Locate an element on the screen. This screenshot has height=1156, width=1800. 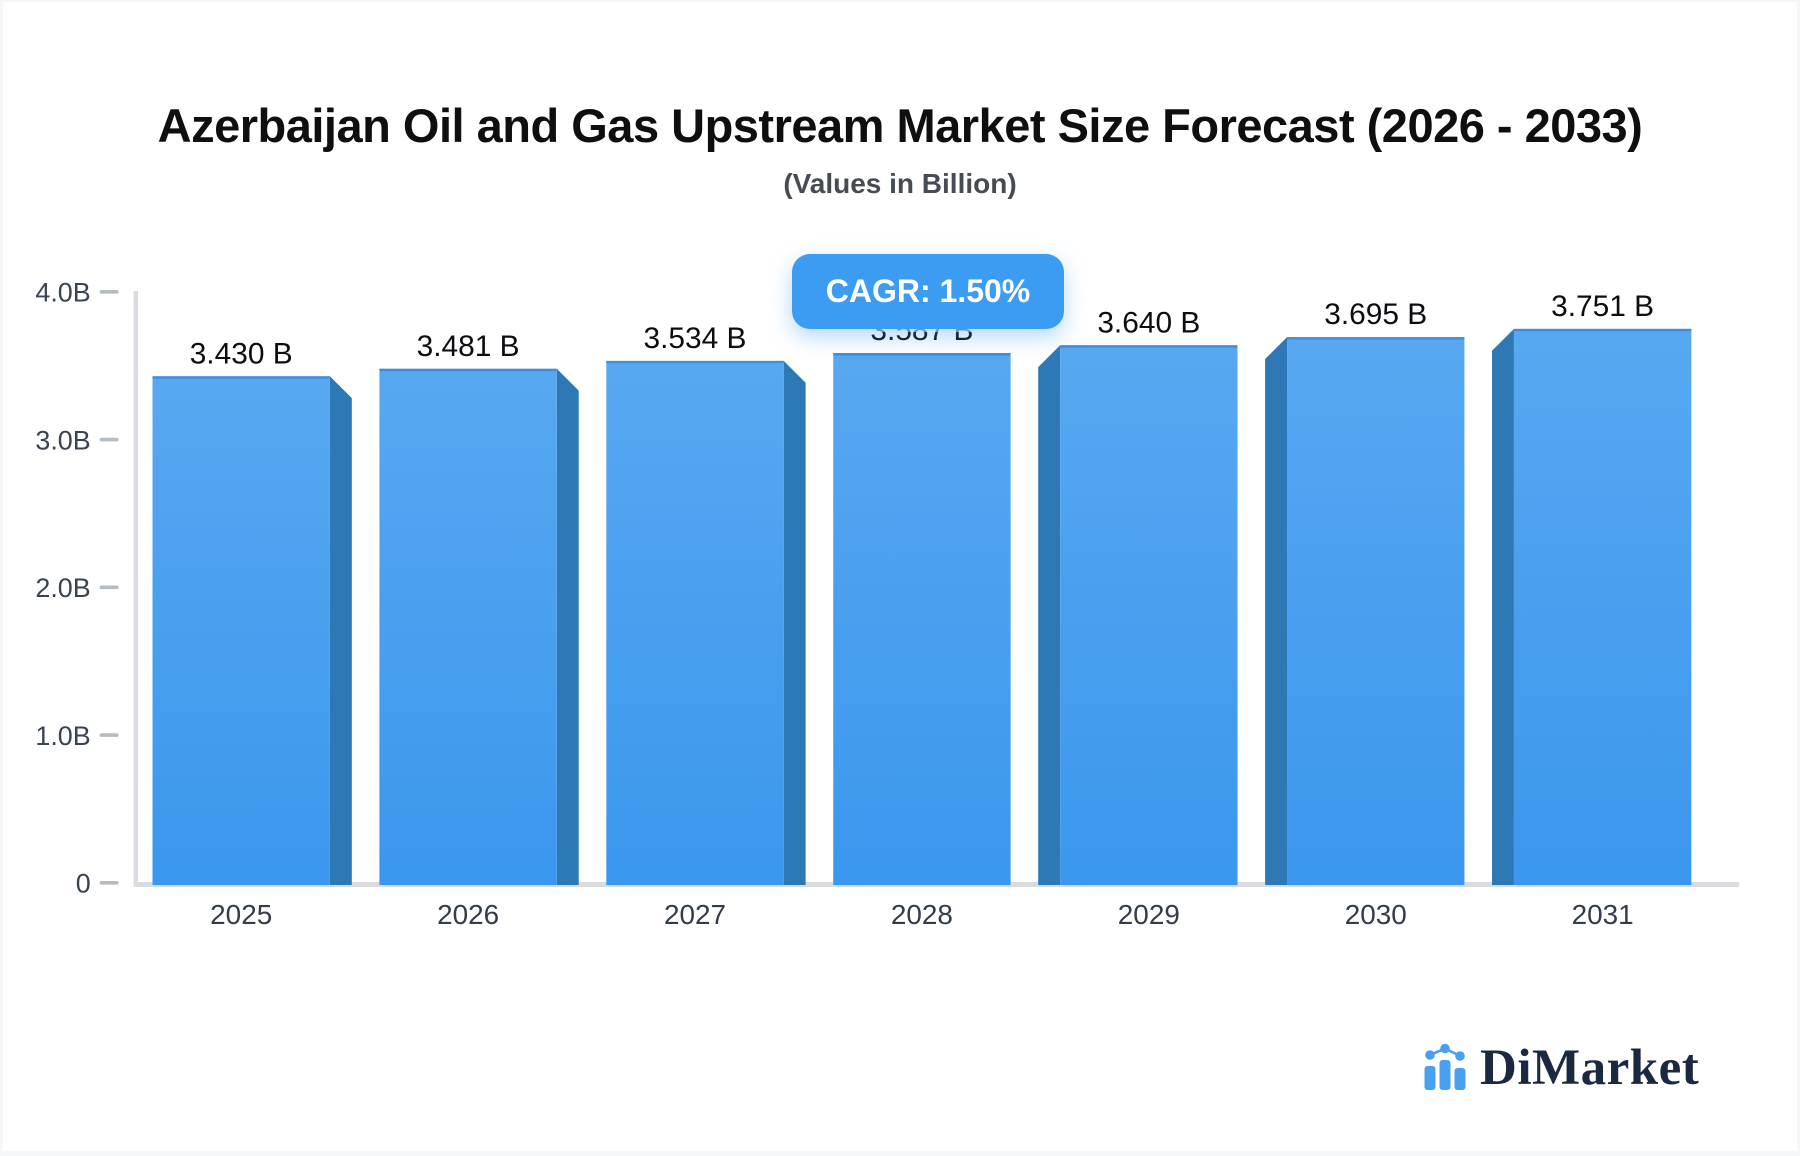
cagr-badge: CAGR: 1.50% is located at coordinates (928, 291).